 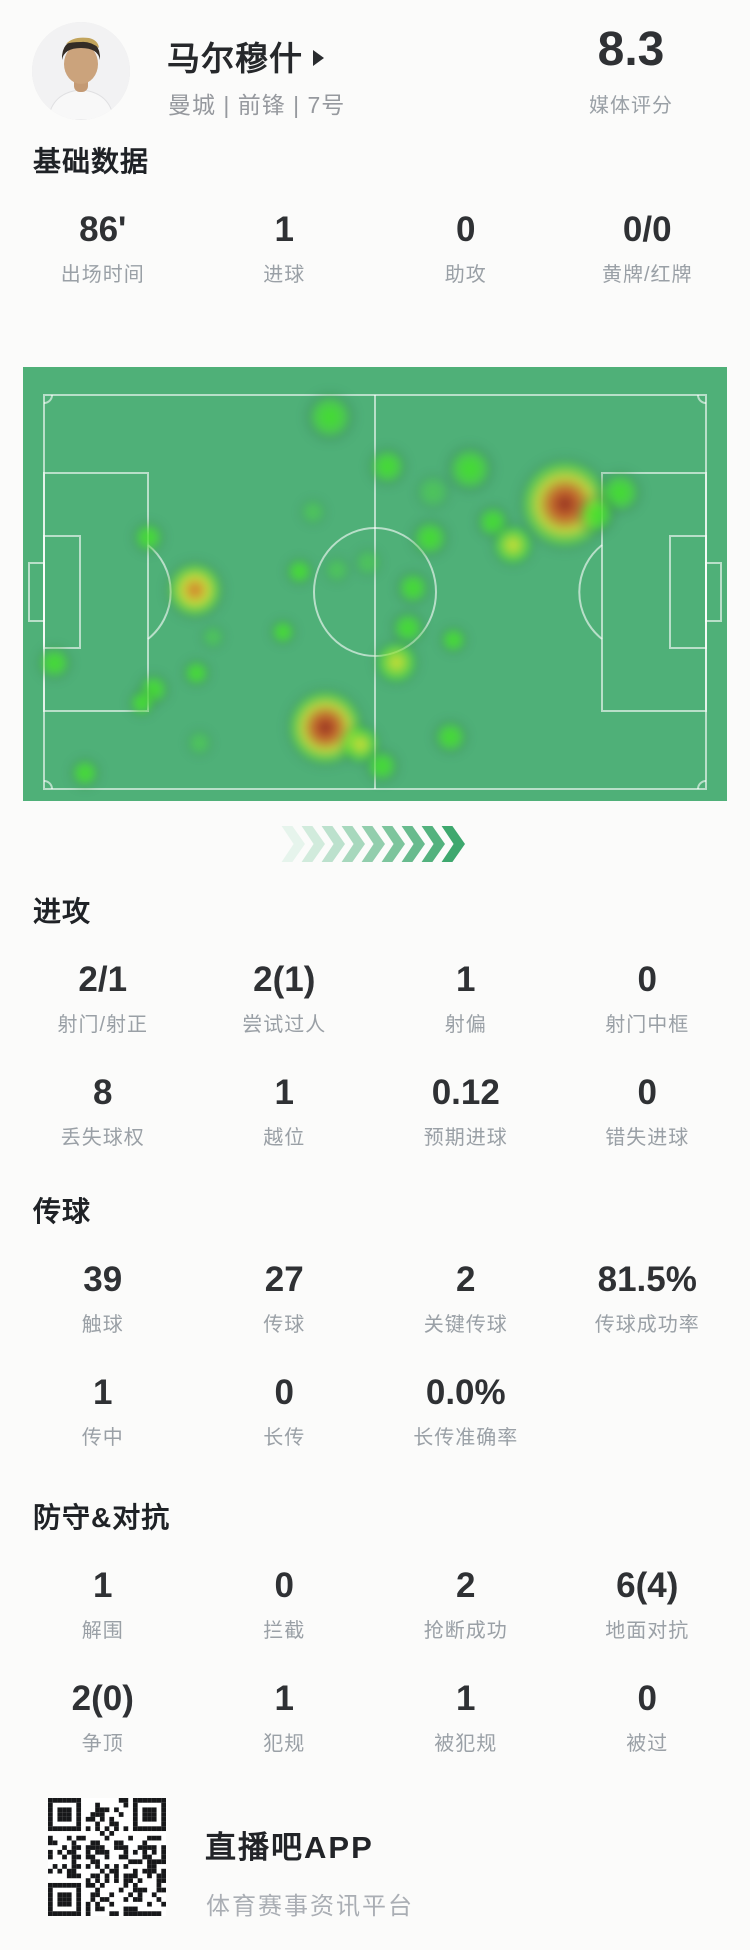 I want to click on stat-cell: 2 抢断成功, so click(x=466, y=1604).